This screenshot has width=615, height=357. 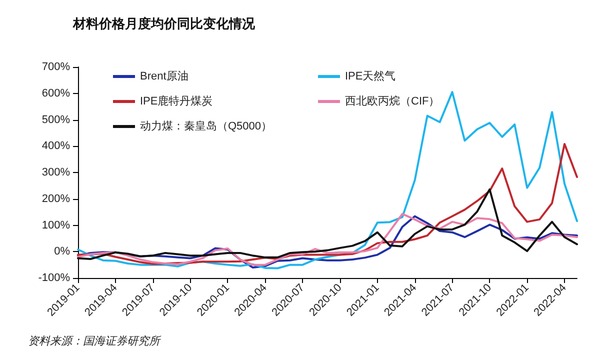 I want to click on y-tick-label: 100%, so click(x=56, y=225).